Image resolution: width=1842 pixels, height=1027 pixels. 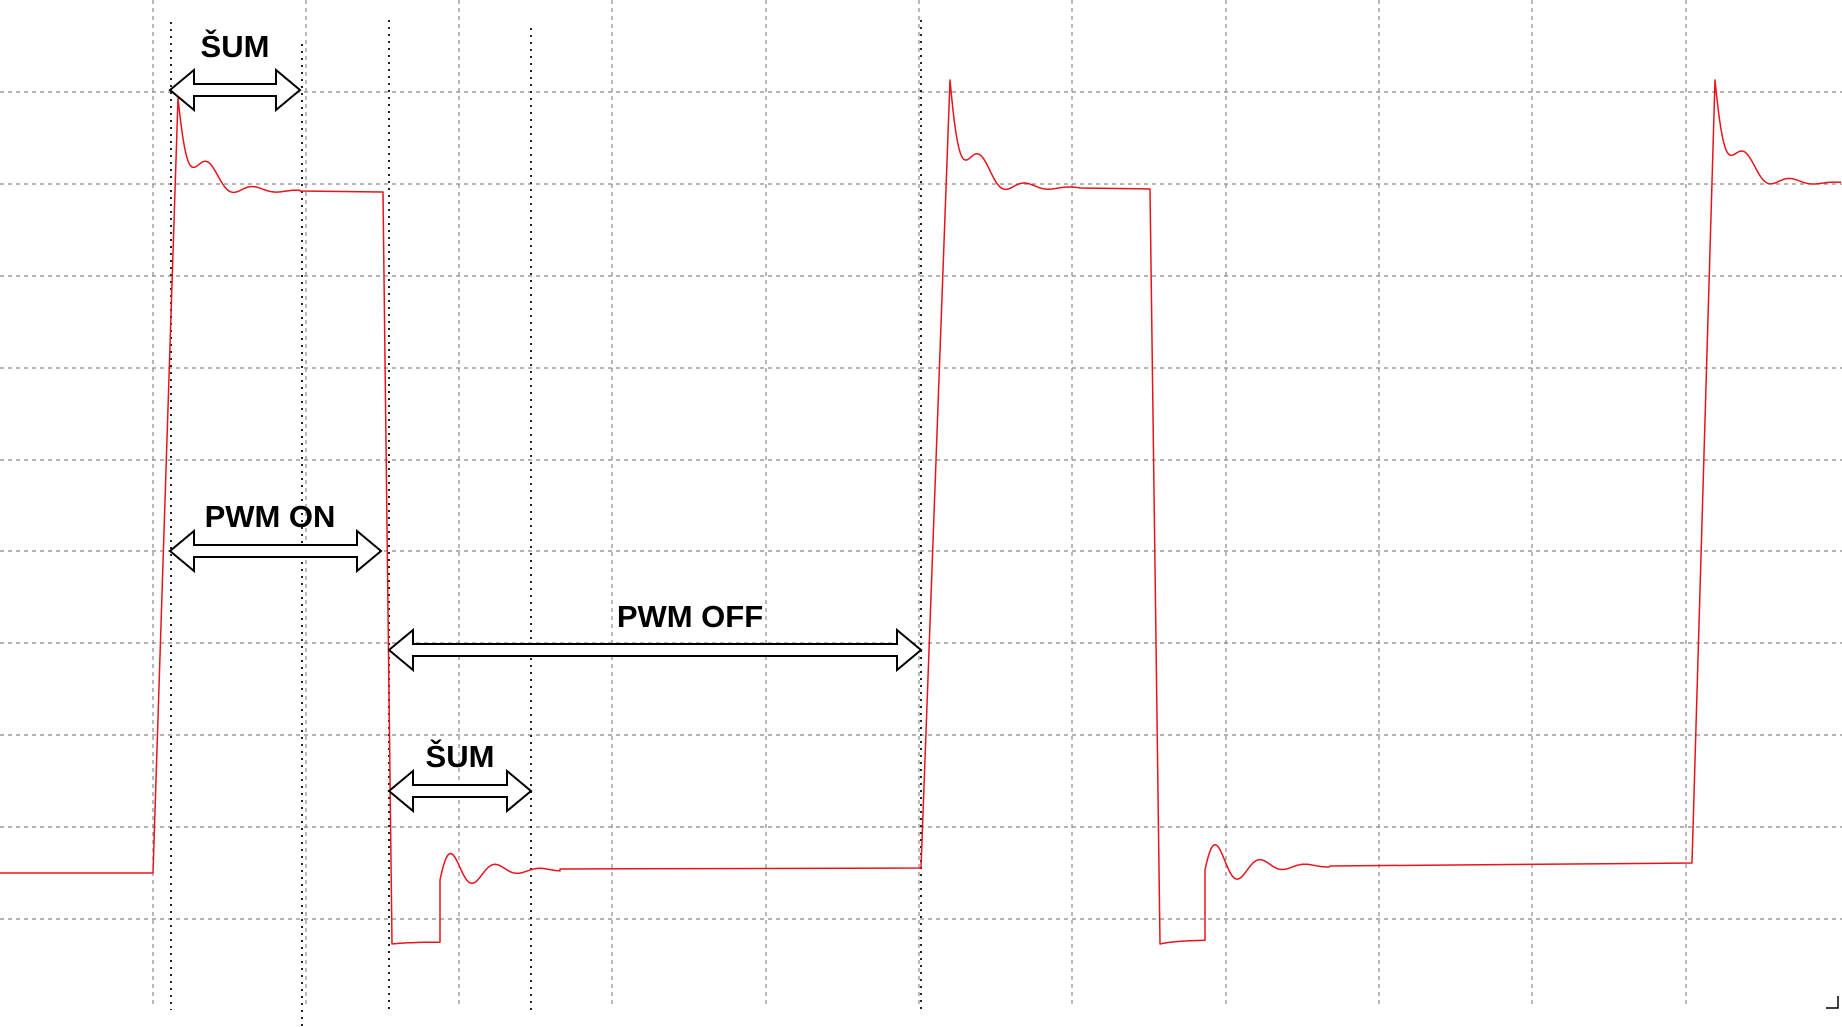 What do you see at coordinates (275, 551) in the screenshot?
I see `pwm-on-arrow` at bounding box center [275, 551].